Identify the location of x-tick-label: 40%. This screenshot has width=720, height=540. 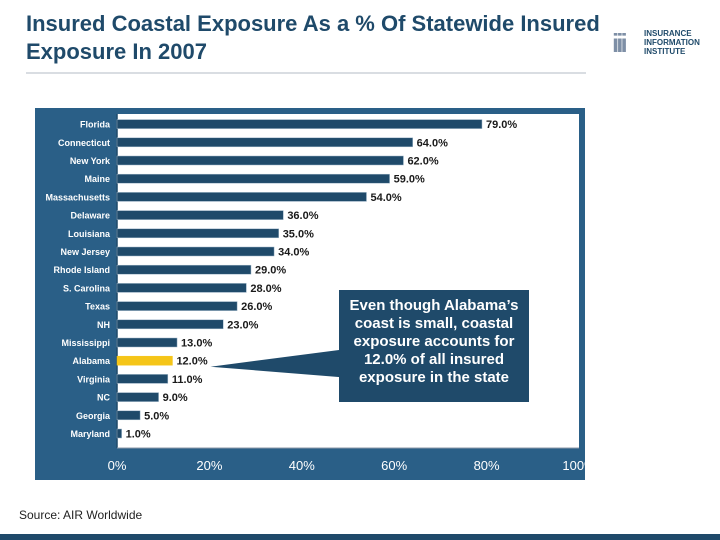
(302, 465).